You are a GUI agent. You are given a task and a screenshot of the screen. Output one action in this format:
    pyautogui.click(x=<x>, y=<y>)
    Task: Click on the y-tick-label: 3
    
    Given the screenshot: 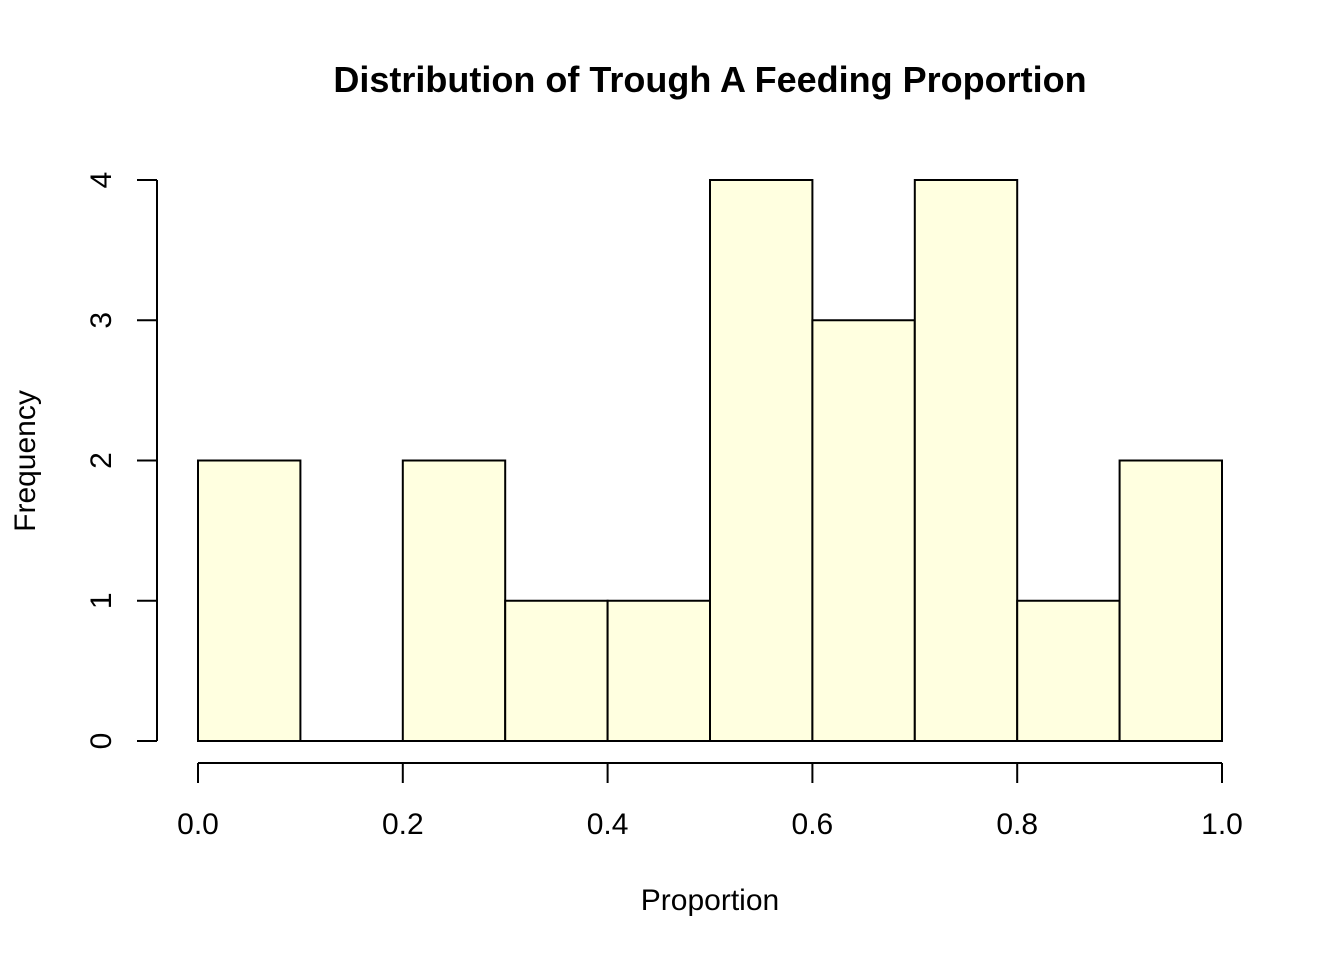 What is the action you would take?
    pyautogui.click(x=101, y=320)
    